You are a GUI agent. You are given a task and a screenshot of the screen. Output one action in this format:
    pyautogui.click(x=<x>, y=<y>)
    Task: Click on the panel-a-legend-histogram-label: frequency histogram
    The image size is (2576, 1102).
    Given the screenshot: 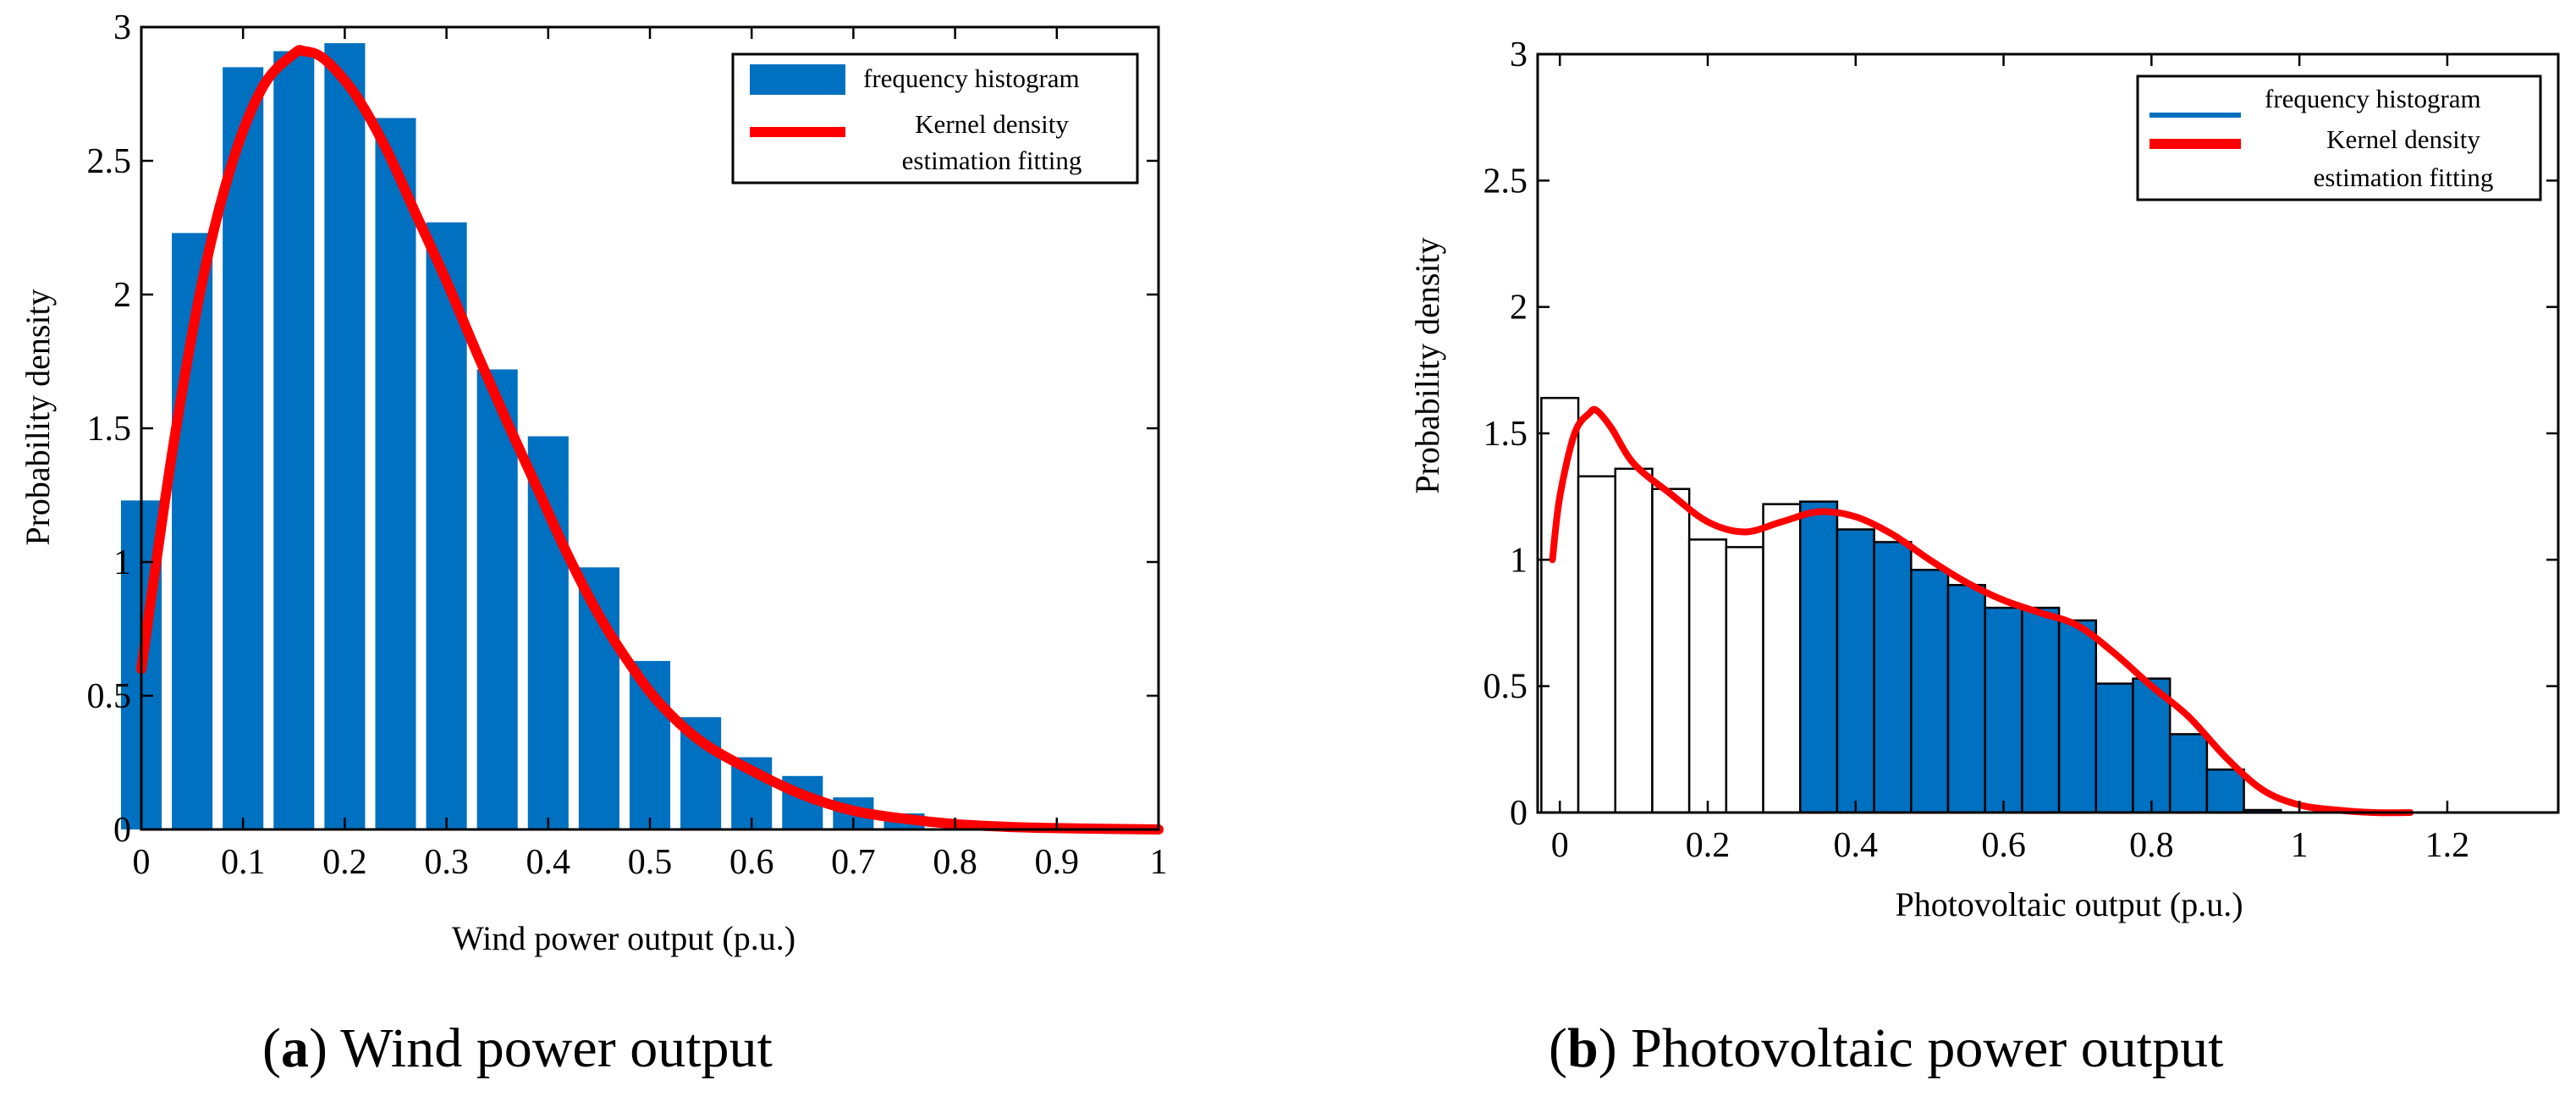 What is the action you would take?
    pyautogui.click(x=972, y=78)
    